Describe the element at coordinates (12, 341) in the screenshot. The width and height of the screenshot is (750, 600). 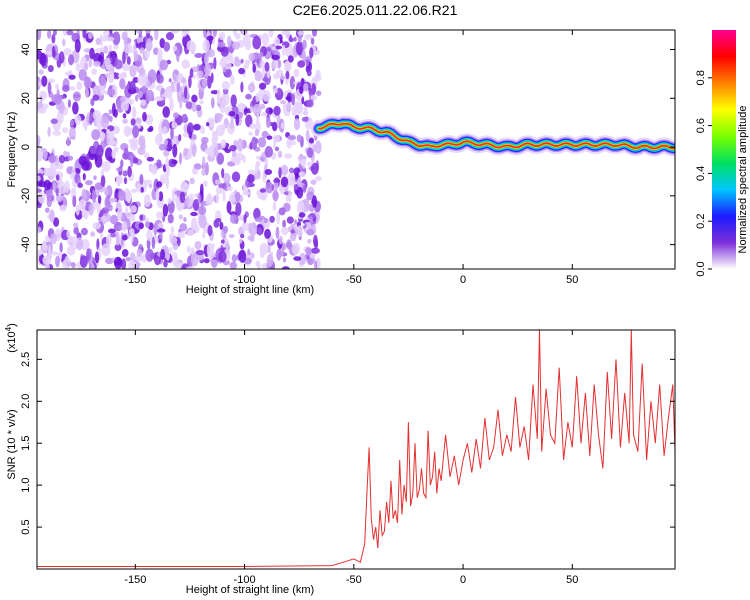
I see `y-multiplier-base: (x10` at that location.